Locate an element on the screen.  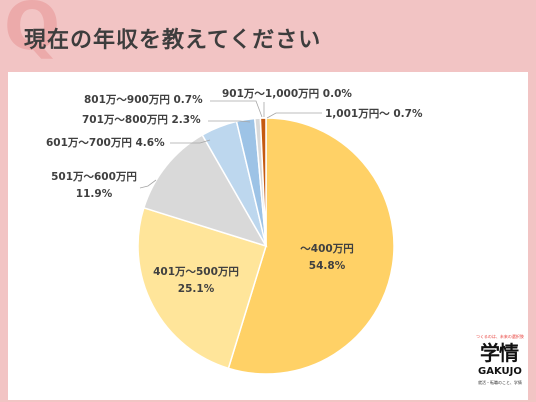
data-label-slice-8: 1,001万円～ 0.7% is located at coordinates (374, 114).